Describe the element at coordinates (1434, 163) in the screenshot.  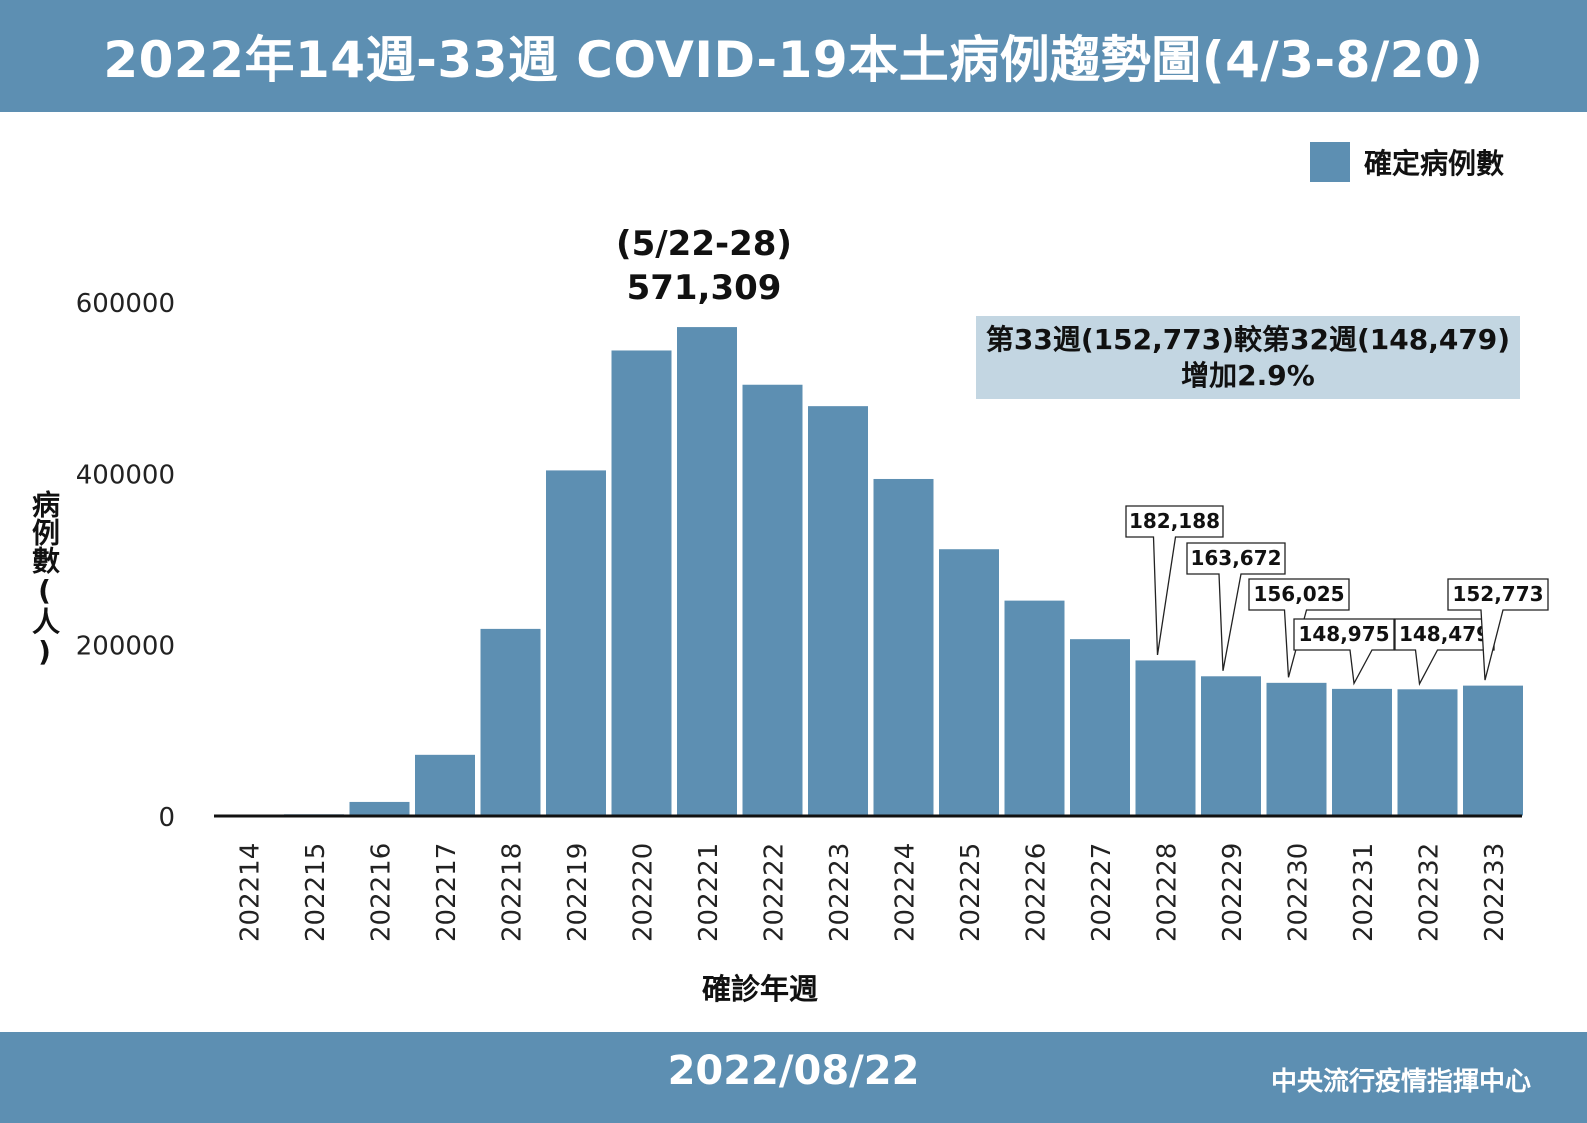
I see `legend-label: 確定病例數` at that location.